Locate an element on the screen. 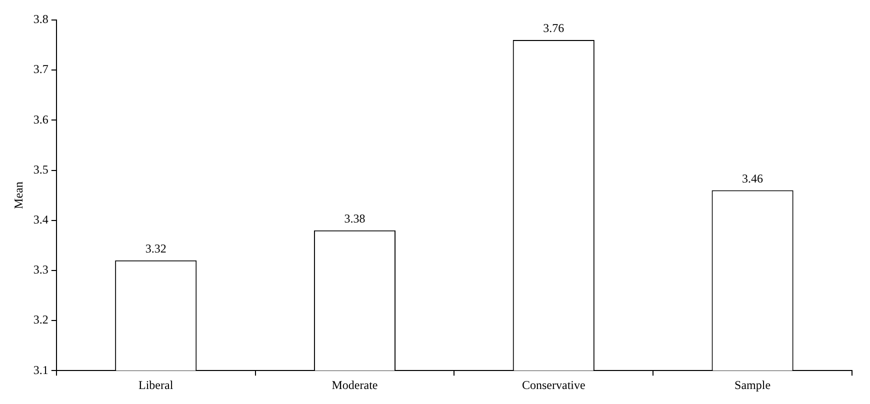 Image resolution: width=870 pixels, height=404 pixels. y-tick-label: 3.4 is located at coordinates (40, 219).